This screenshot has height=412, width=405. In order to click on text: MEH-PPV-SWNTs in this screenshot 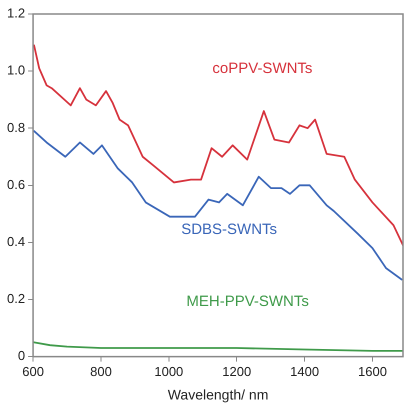, I will do `click(247, 301)`.